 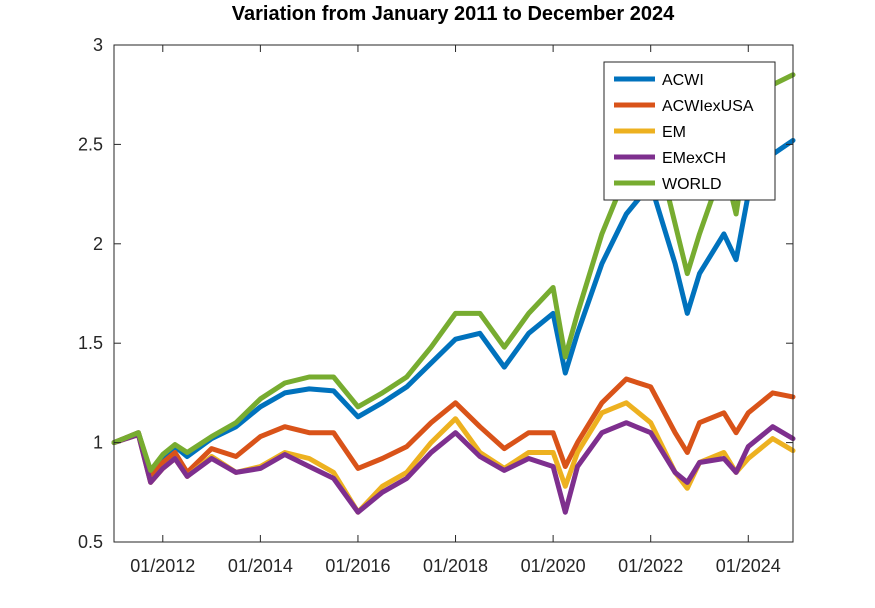 What do you see at coordinates (553, 566) in the screenshot?
I see `x-tick-label: 01/2020` at bounding box center [553, 566].